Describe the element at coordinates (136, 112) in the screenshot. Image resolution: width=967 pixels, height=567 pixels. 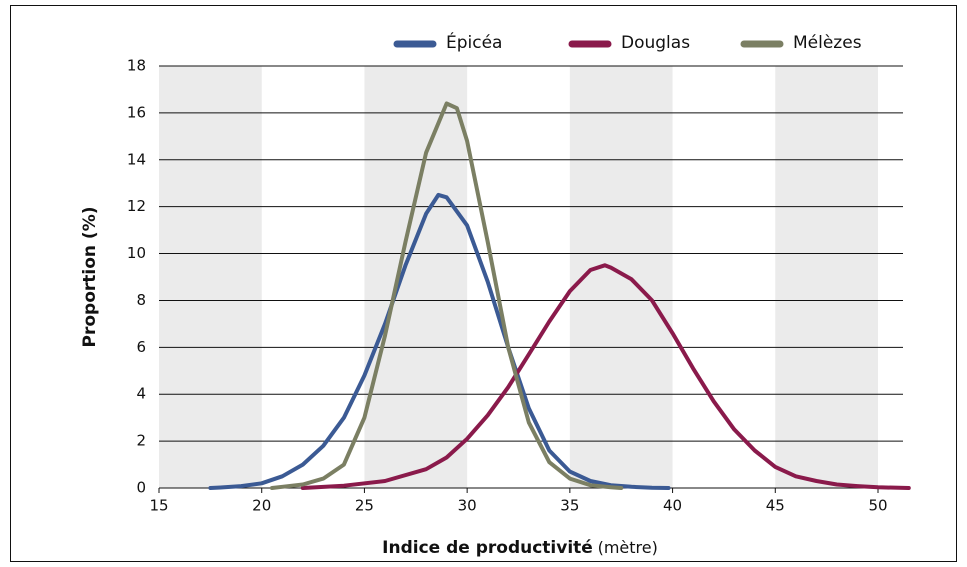
I see `y-tick-label: 16` at that location.